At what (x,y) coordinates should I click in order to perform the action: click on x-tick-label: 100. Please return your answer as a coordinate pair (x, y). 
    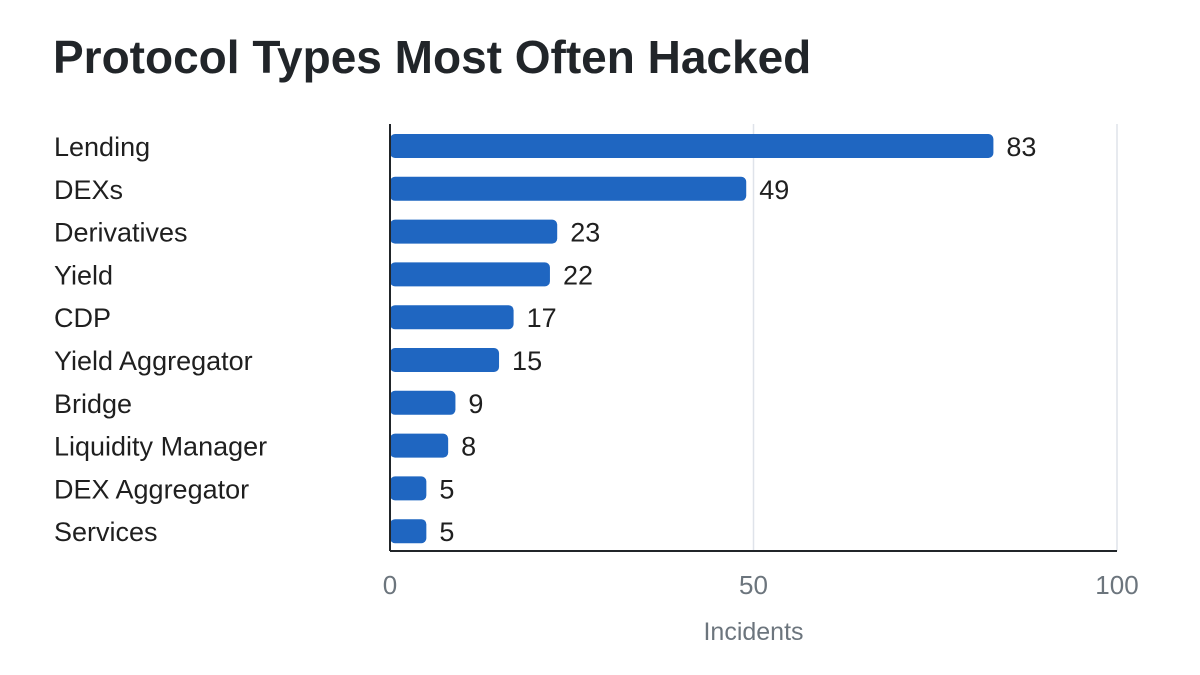
    Looking at the image, I should click on (1116, 585).